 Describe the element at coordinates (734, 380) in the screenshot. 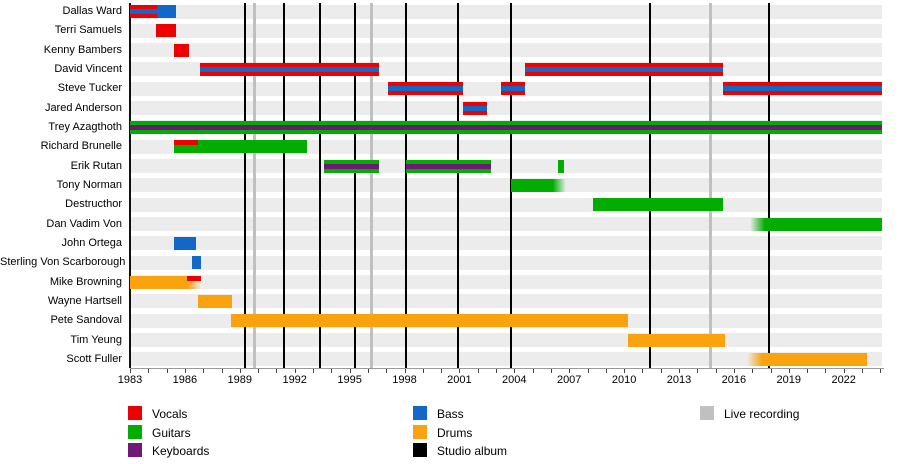

I see `x-axis-label: 2016` at that location.